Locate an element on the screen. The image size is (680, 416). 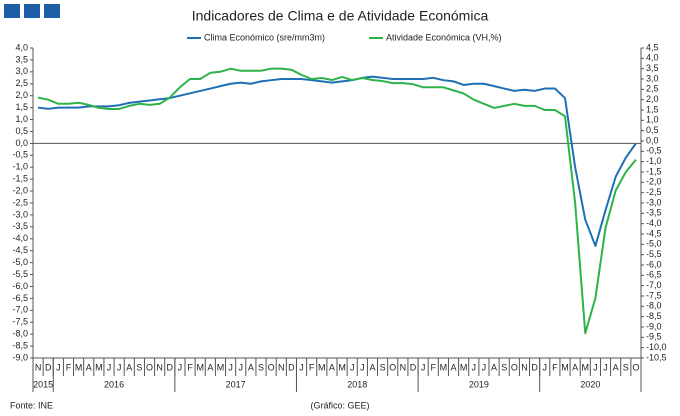
y2-tick-label: -5,5 is located at coordinates (654, 254).